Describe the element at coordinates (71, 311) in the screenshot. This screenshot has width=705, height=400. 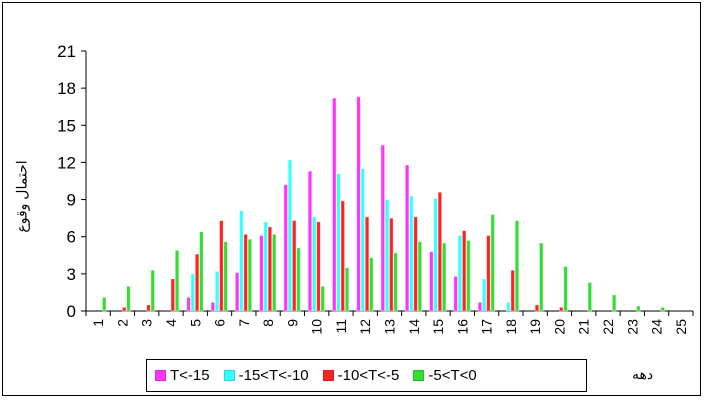
I see `y-tick-label: 0` at that location.